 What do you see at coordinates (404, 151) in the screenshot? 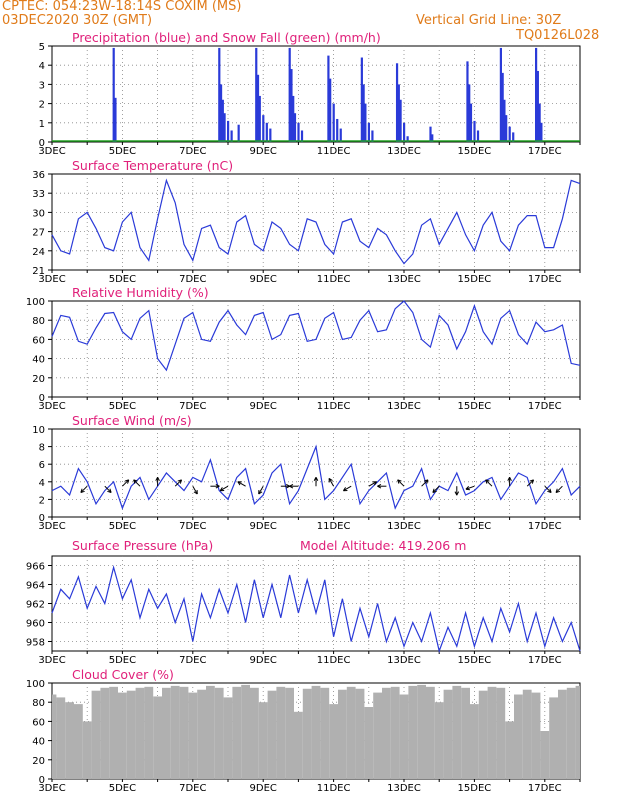
I see `precip-xtick-label: 13DEC` at bounding box center [404, 151].